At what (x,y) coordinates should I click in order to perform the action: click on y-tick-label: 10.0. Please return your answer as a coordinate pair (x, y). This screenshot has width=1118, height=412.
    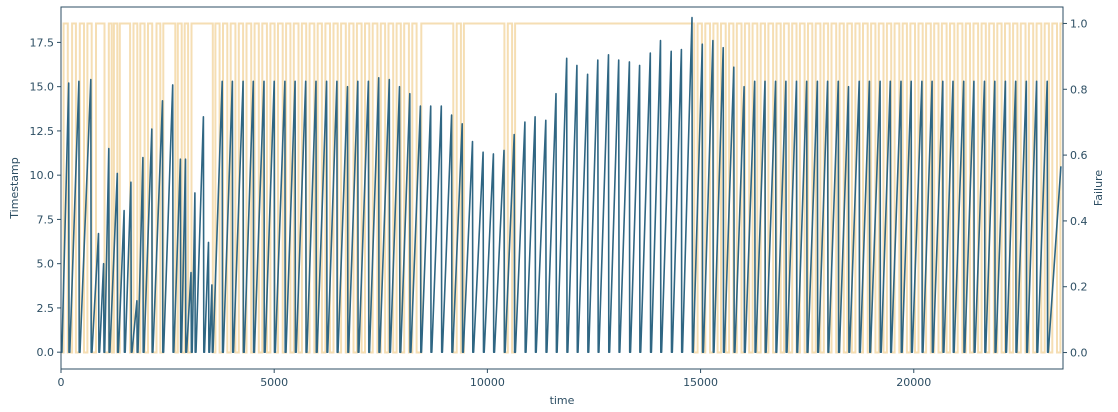
    Looking at the image, I should click on (42, 175).